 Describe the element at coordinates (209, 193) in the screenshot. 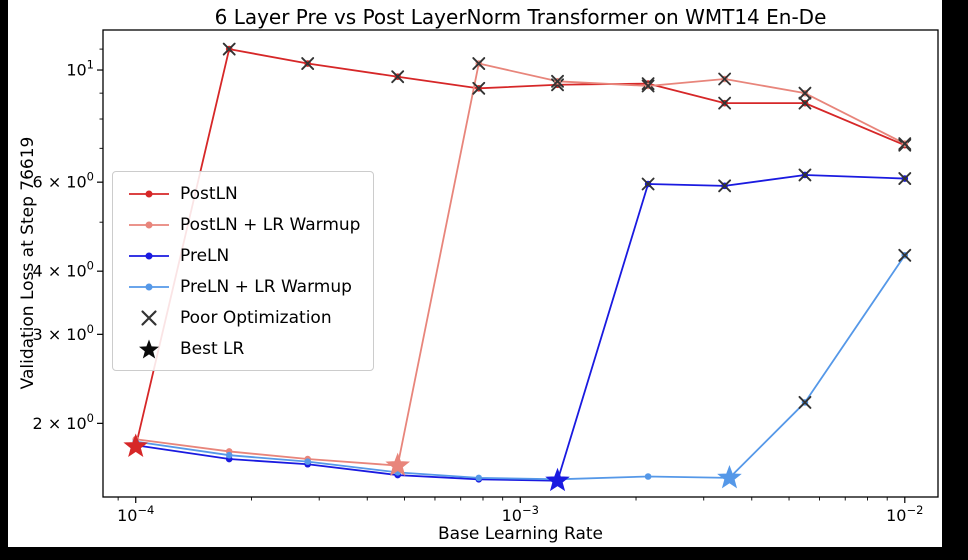

I see `legend-item-label: PostLN` at that location.